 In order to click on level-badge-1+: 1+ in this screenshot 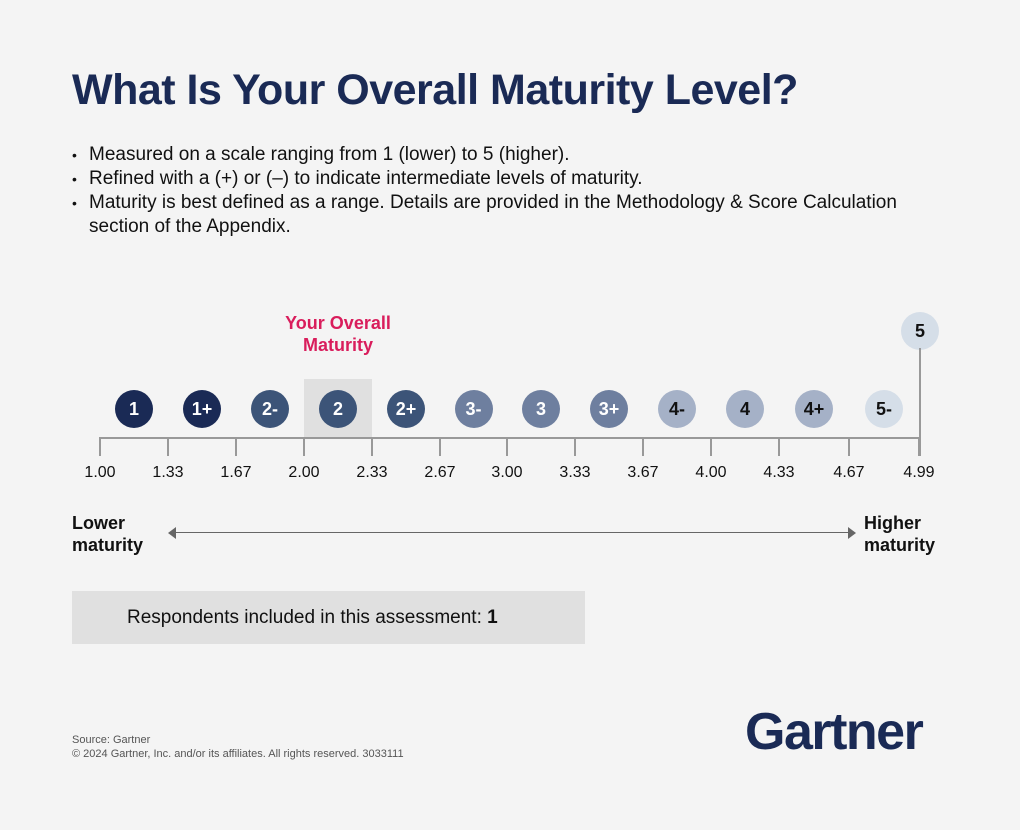, I will do `click(202, 409)`.